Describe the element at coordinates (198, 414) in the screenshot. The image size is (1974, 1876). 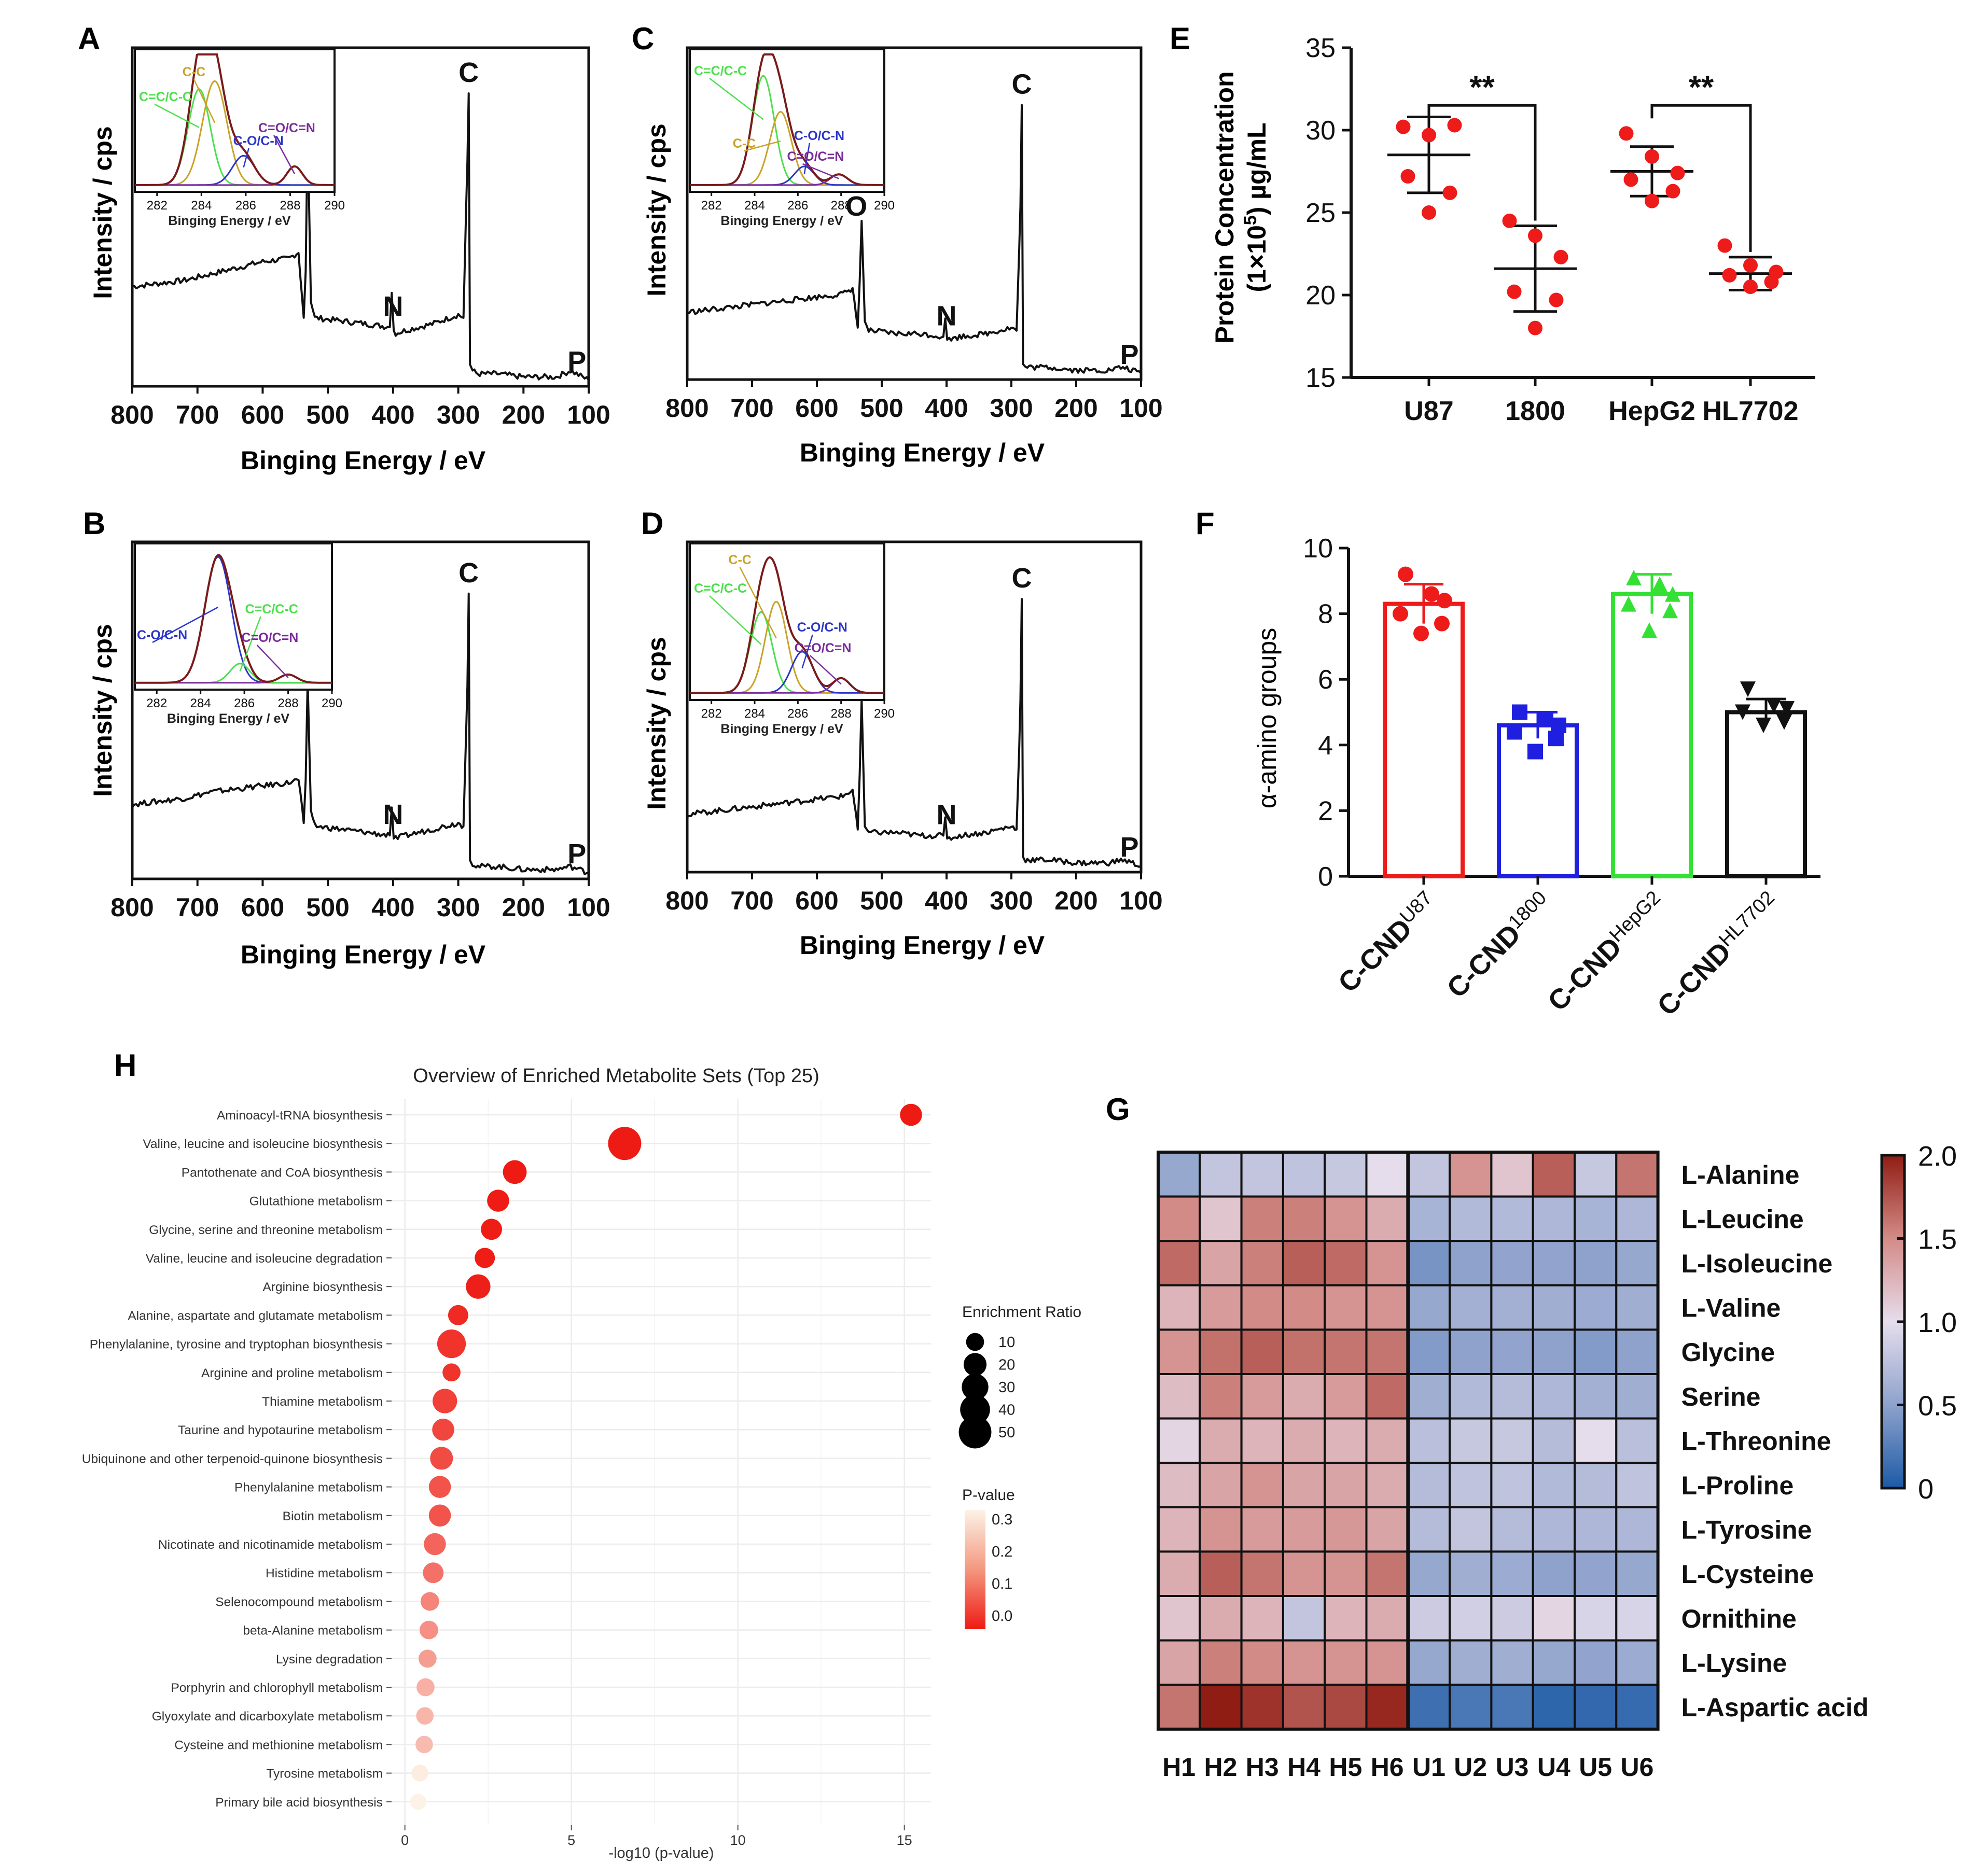
I see `panel-a-xtick-label: 700` at that location.